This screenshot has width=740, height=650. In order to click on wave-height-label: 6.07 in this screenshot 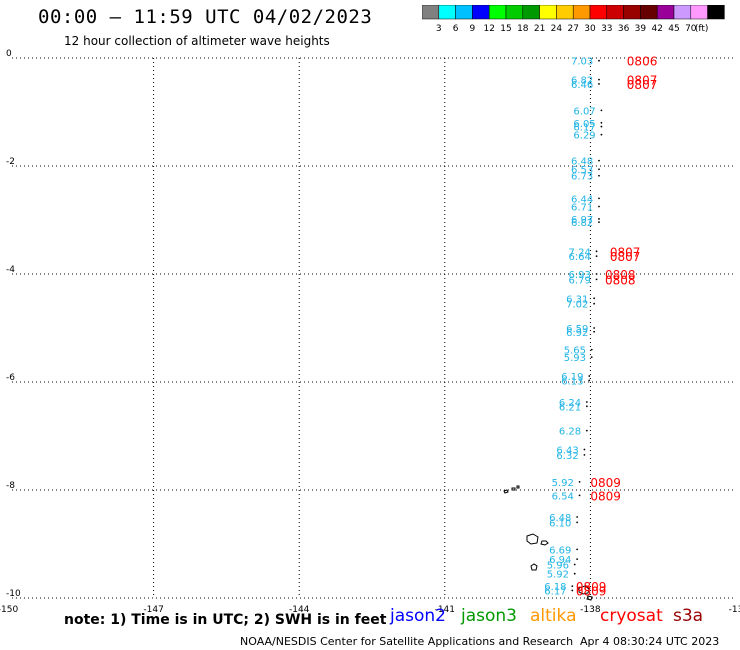, I will do `click(584, 111)`.